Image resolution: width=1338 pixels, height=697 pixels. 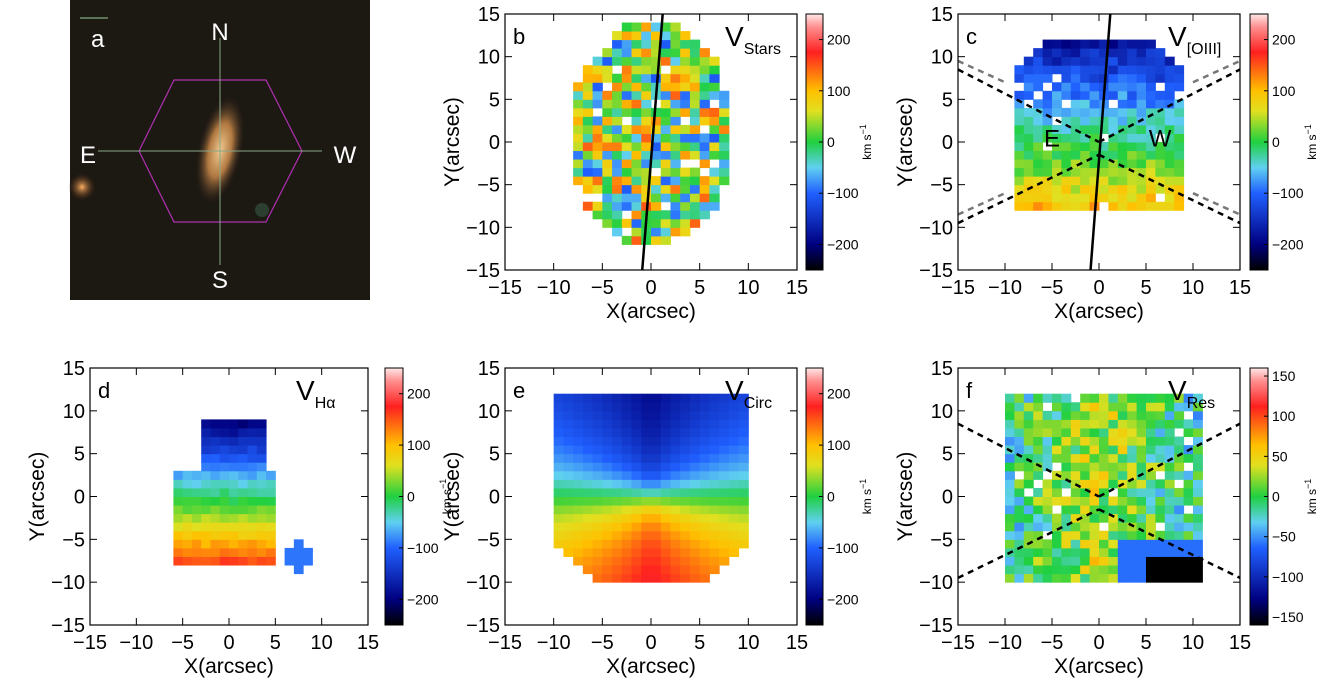 I want to click on x-tick-label: −15, so click(x=505, y=643).